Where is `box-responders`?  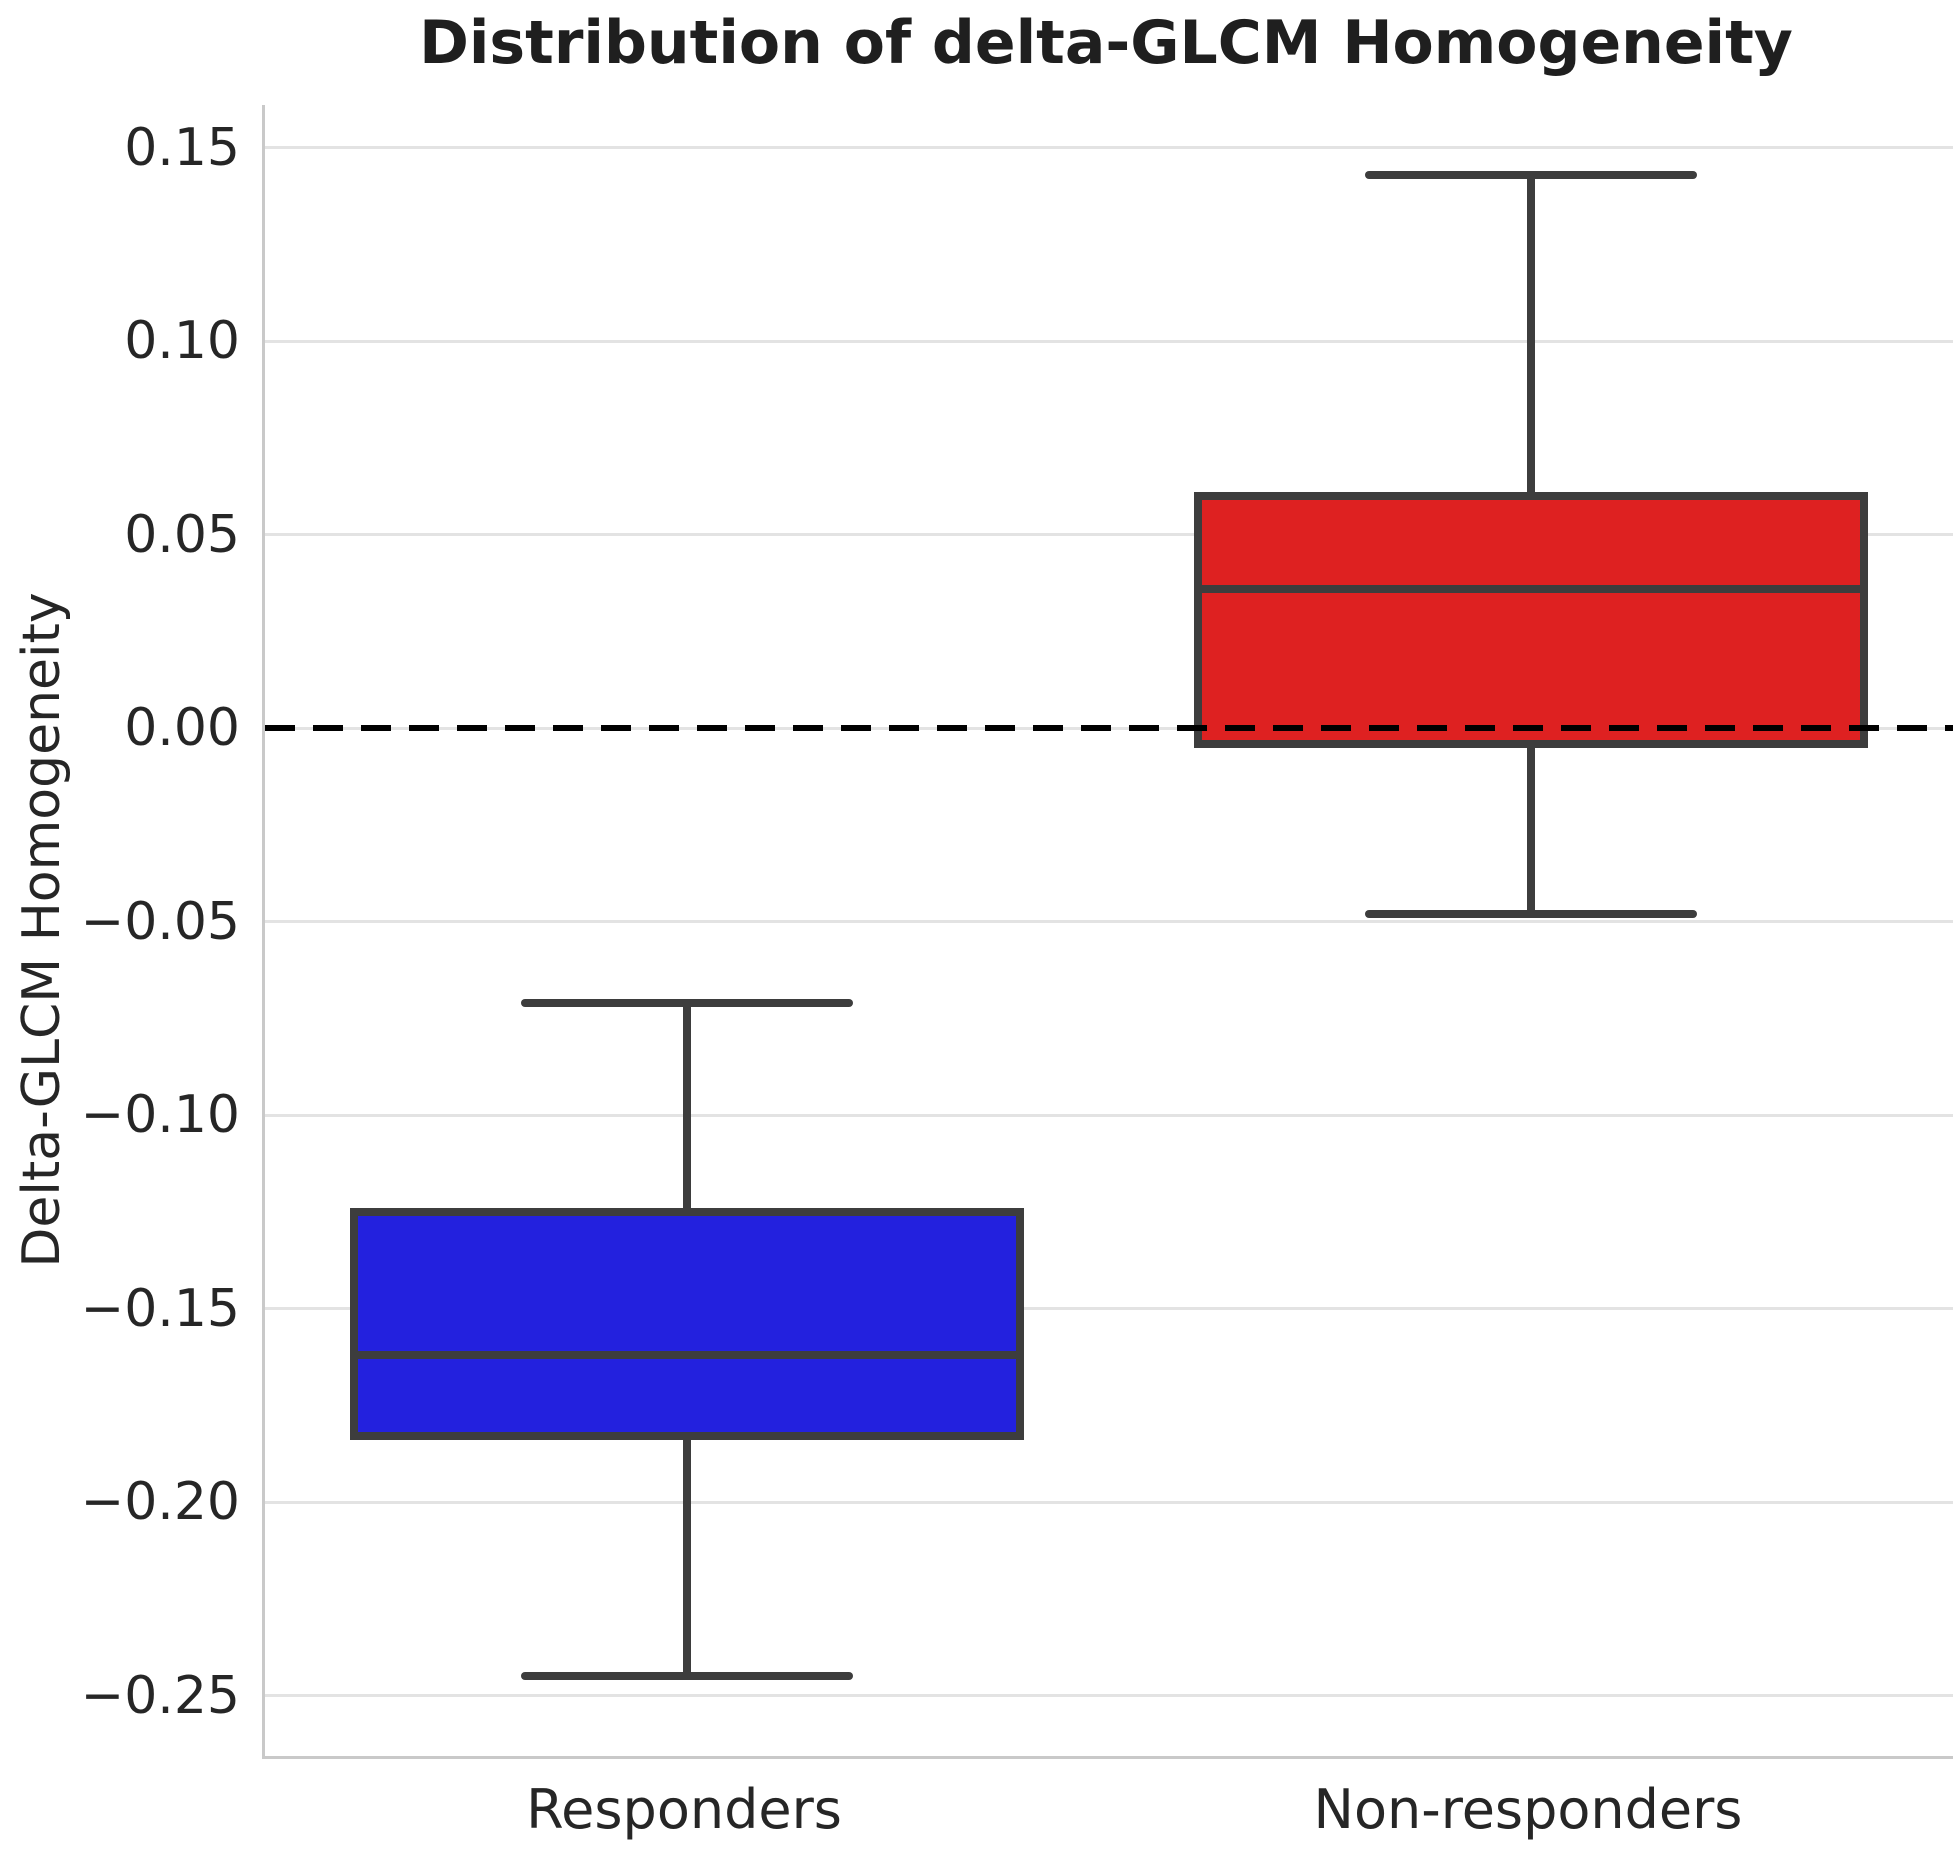 box-responders is located at coordinates (687, 1324).